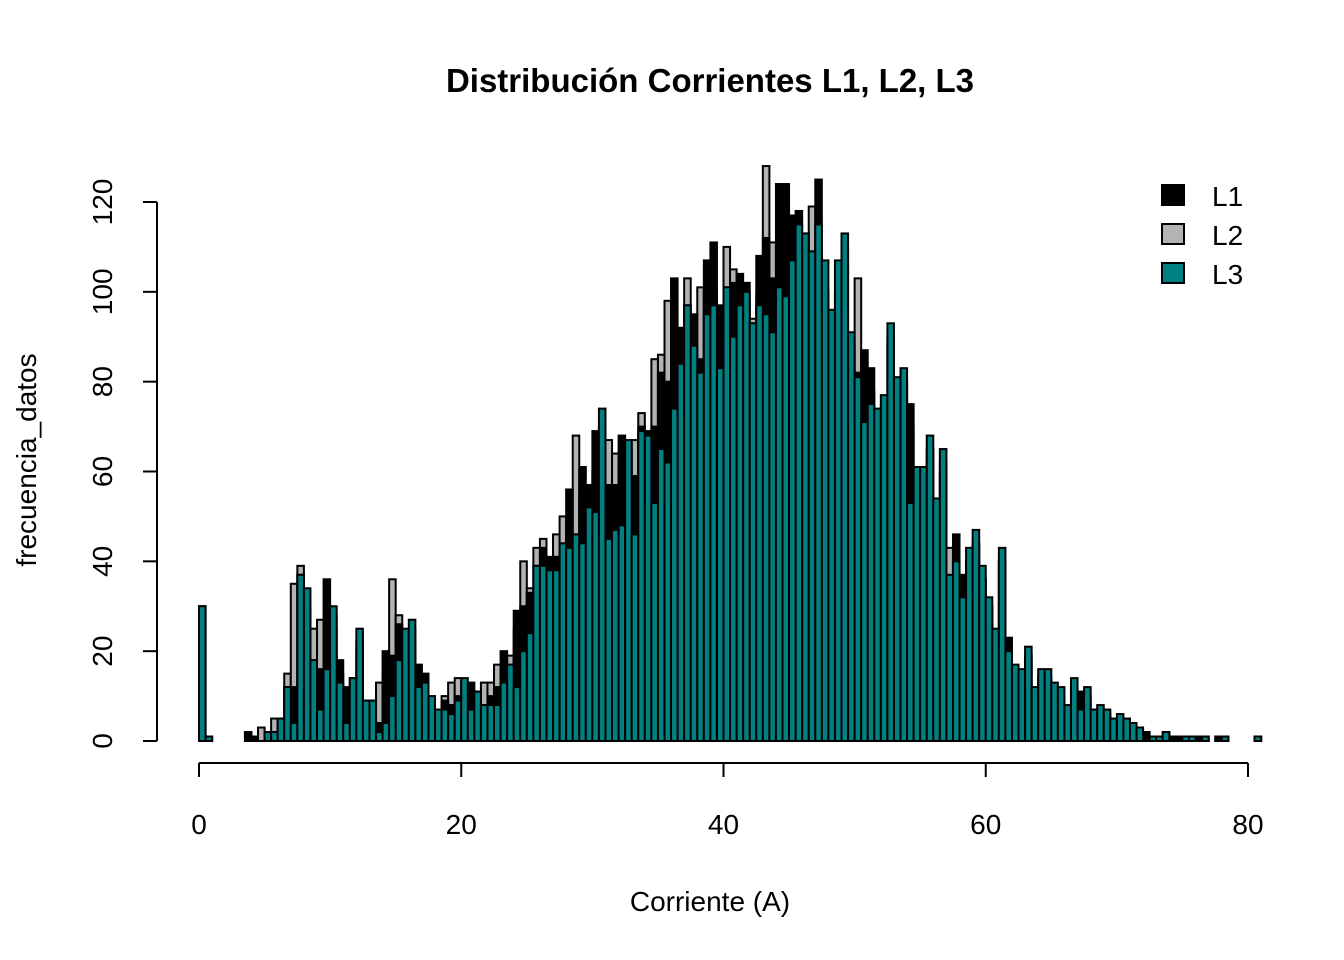 This screenshot has width=1344, height=960. What do you see at coordinates (1227, 274) in the screenshot?
I see `legend-label-l3: L3` at bounding box center [1227, 274].